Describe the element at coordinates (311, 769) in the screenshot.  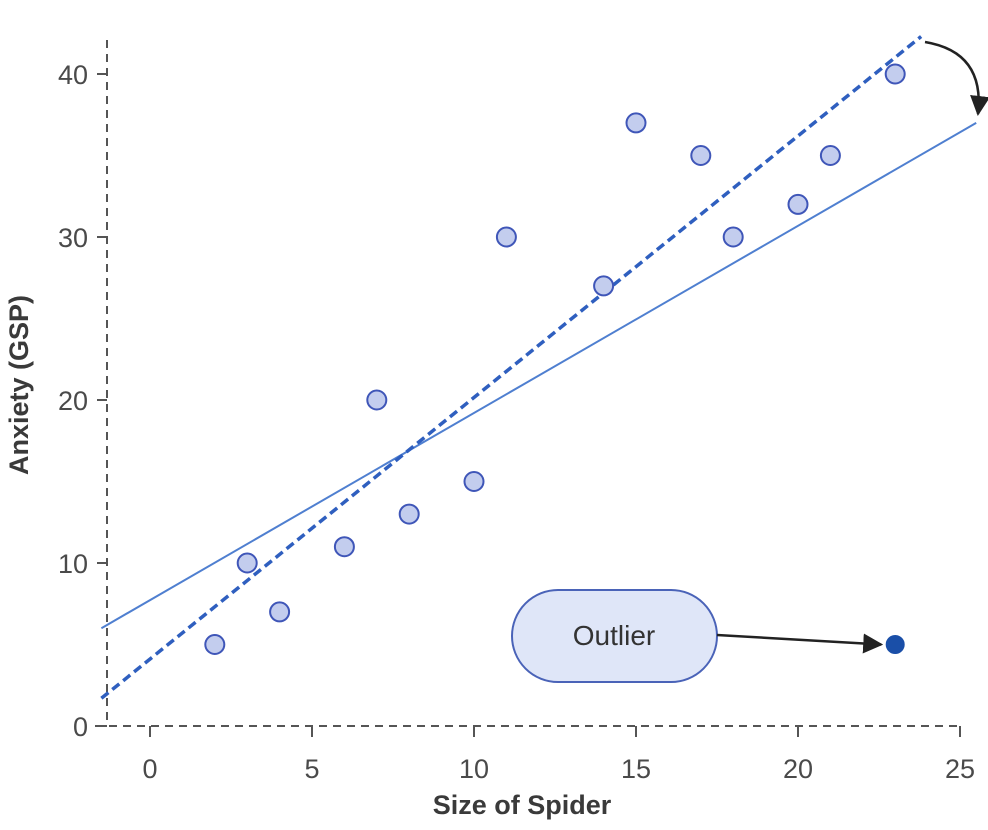
I see `x-tick-label: 5` at that location.